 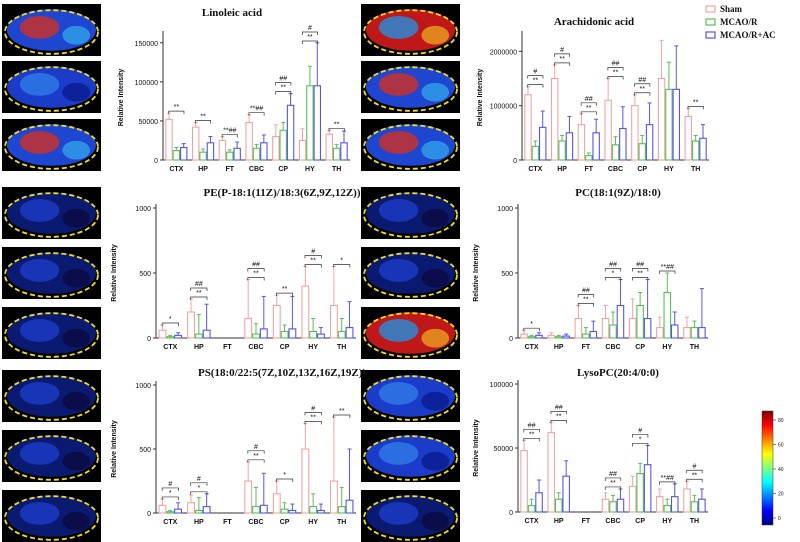 I want to click on y-tick-label: 50000, so click(x=149, y=122).